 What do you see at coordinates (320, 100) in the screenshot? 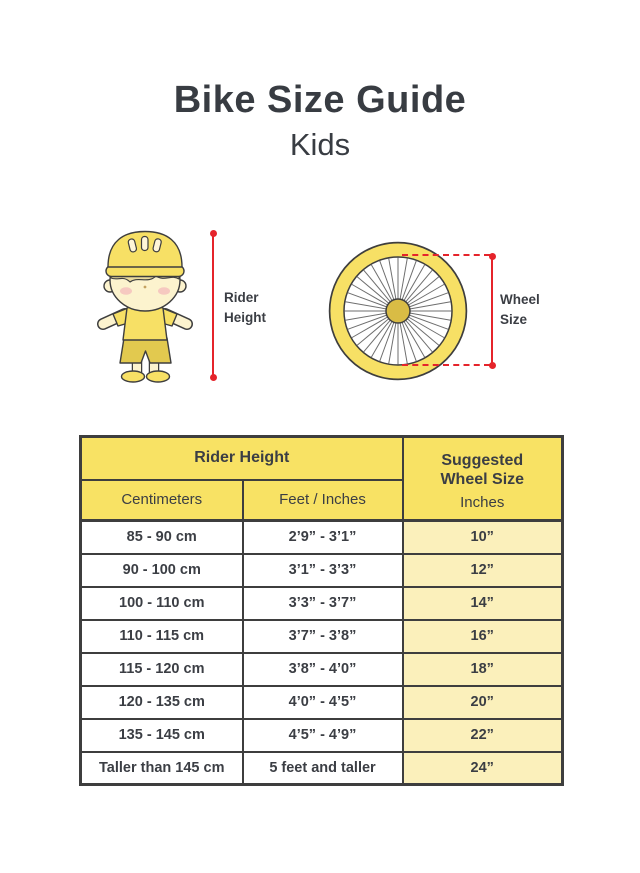
I see `page-title: Bike Size Guide` at bounding box center [320, 100].